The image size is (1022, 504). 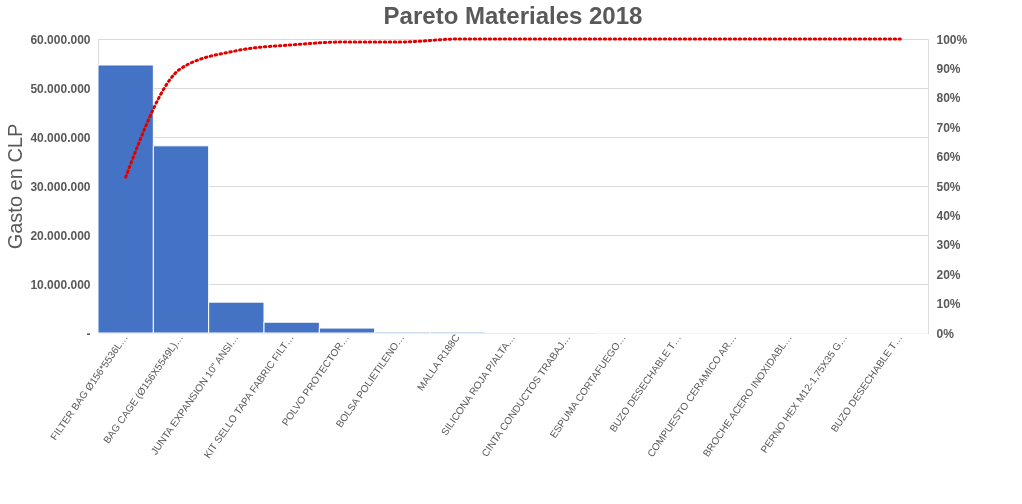 What do you see at coordinates (513, 15) in the screenshot?
I see `chart-title: Pareto Materiales 2018` at bounding box center [513, 15].